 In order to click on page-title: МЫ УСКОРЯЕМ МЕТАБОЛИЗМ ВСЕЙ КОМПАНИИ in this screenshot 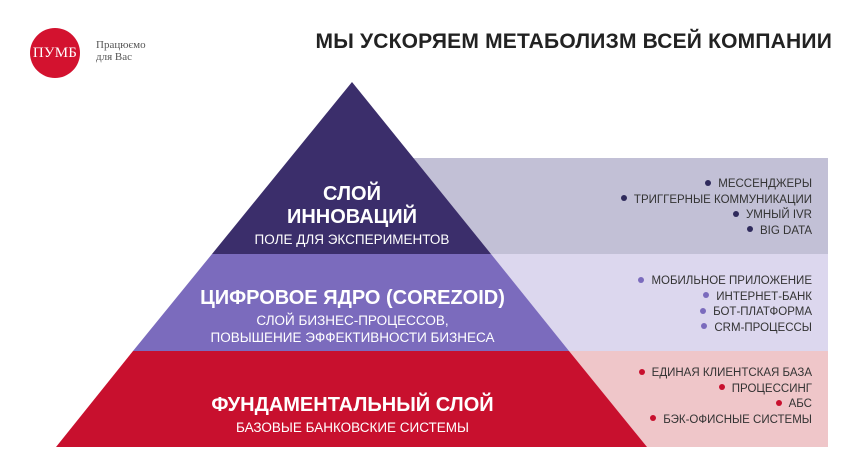, I will do `click(573, 41)`.